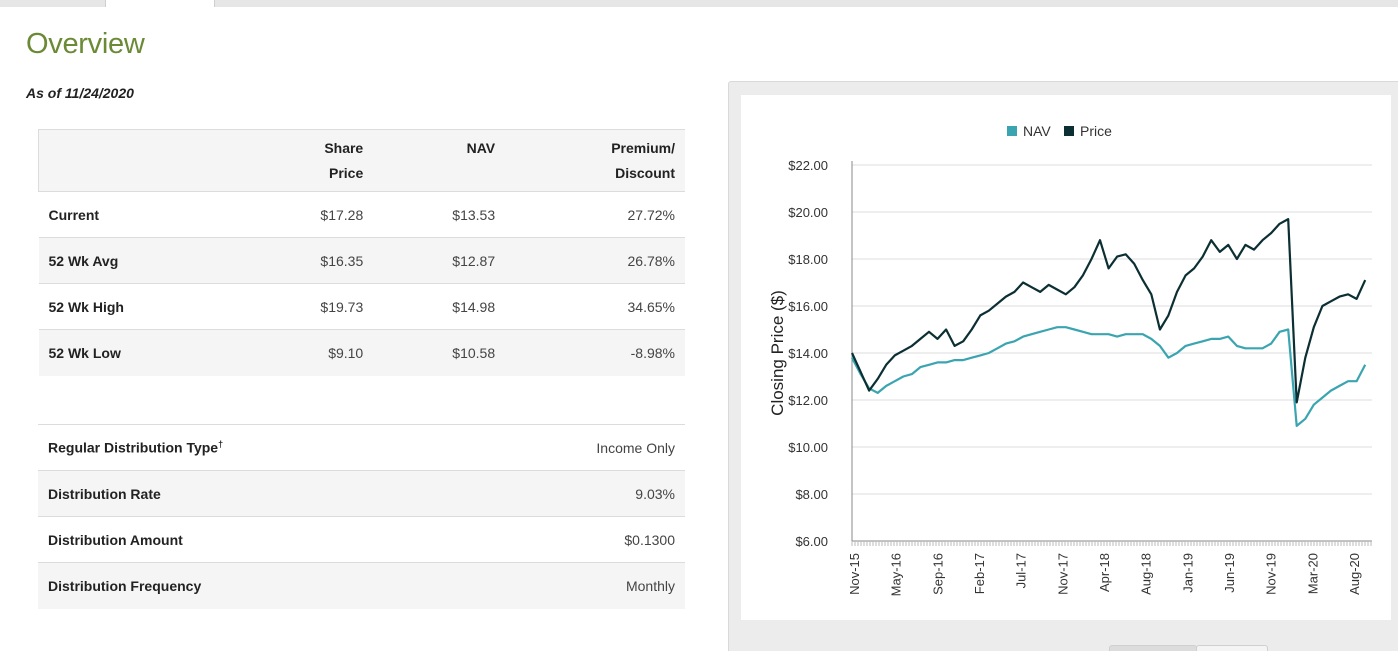 The width and height of the screenshot is (1398, 651). Describe the element at coordinates (257, 447) in the screenshot. I see `distribution-type-label: Regular Distribution Type†` at that location.